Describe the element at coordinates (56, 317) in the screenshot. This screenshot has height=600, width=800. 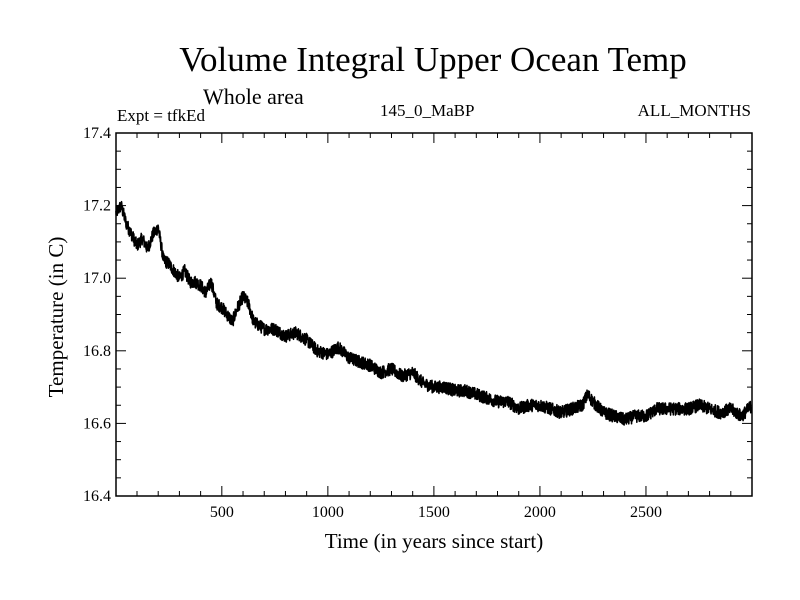
I see `y-axis-label: Temperature (in C)` at that location.